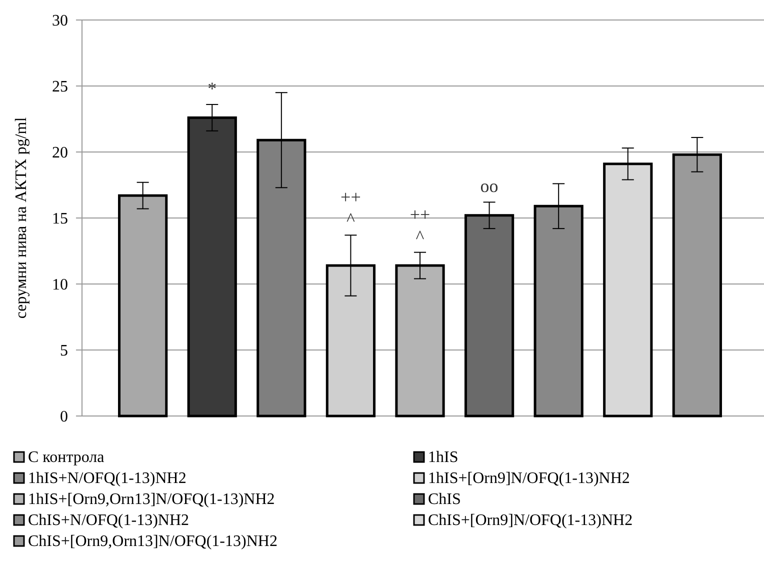  I want to click on legend-label: 1hIS+[Orn9,Orn13]N/OFQ(1-13)NH2, so click(151, 499).